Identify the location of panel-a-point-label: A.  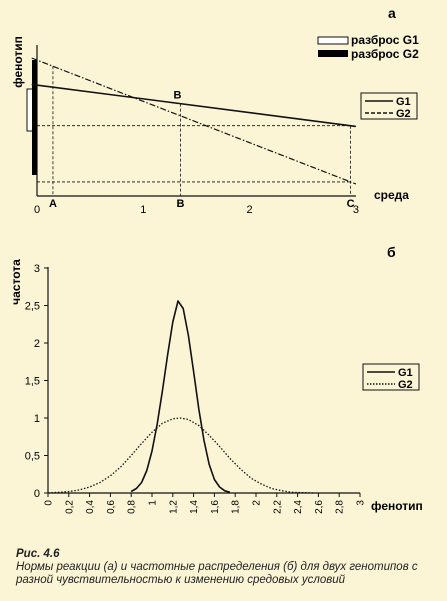
(53, 204).